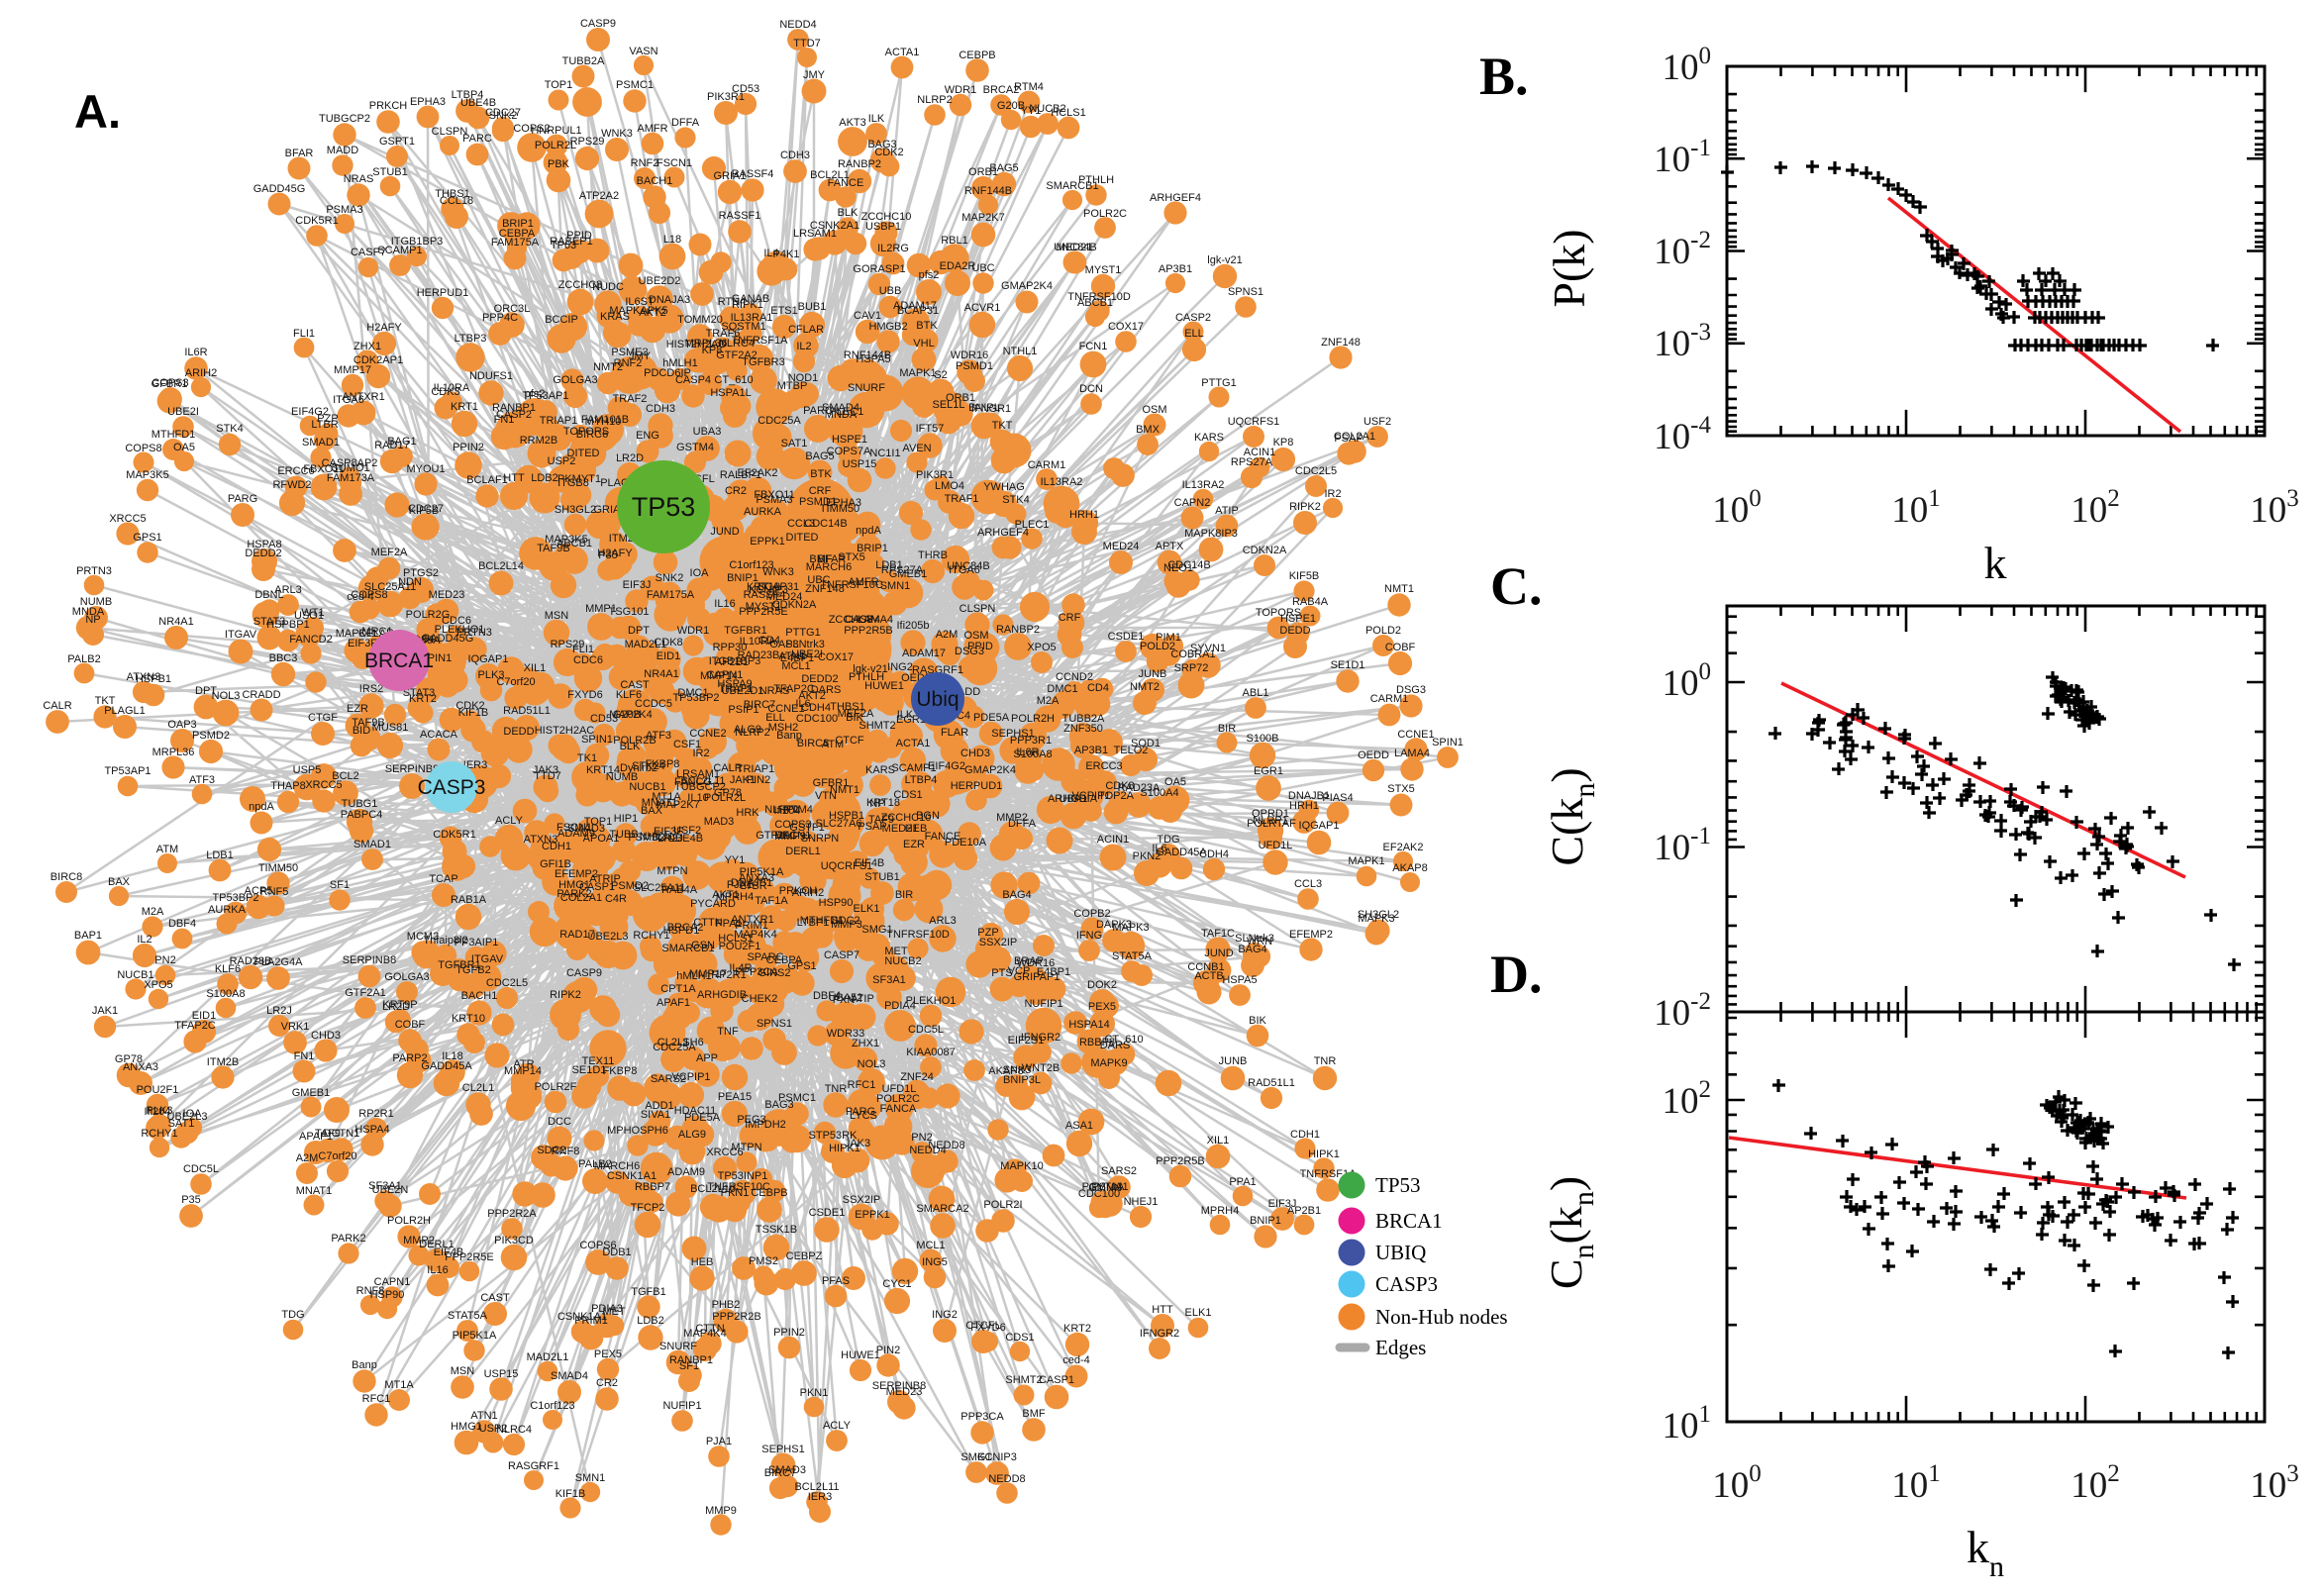  I want to click on svg-text: HSPB1, so click(153, 679).